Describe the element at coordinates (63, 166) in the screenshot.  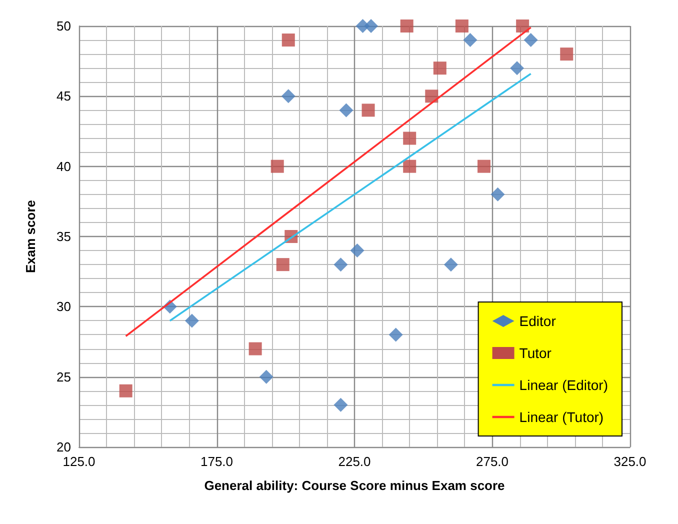
I see `y-tick-label: 40` at that location.